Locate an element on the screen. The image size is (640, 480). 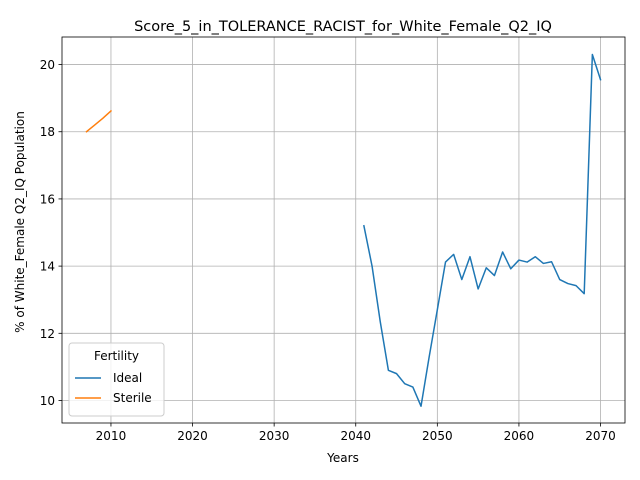
y-tick-label: 14 is located at coordinates (47, 267).